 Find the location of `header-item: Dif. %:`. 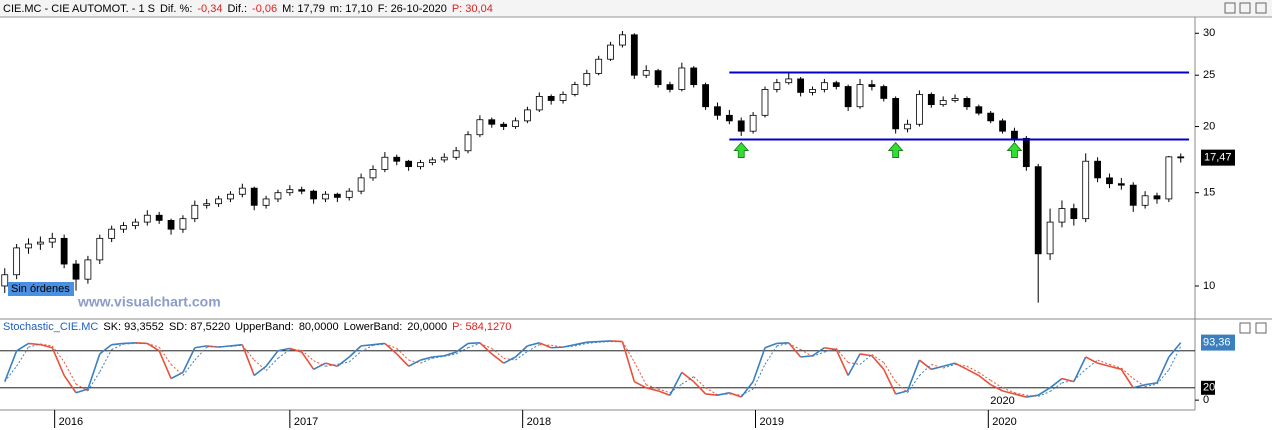

header-item: Dif. %: is located at coordinates (176, 9).